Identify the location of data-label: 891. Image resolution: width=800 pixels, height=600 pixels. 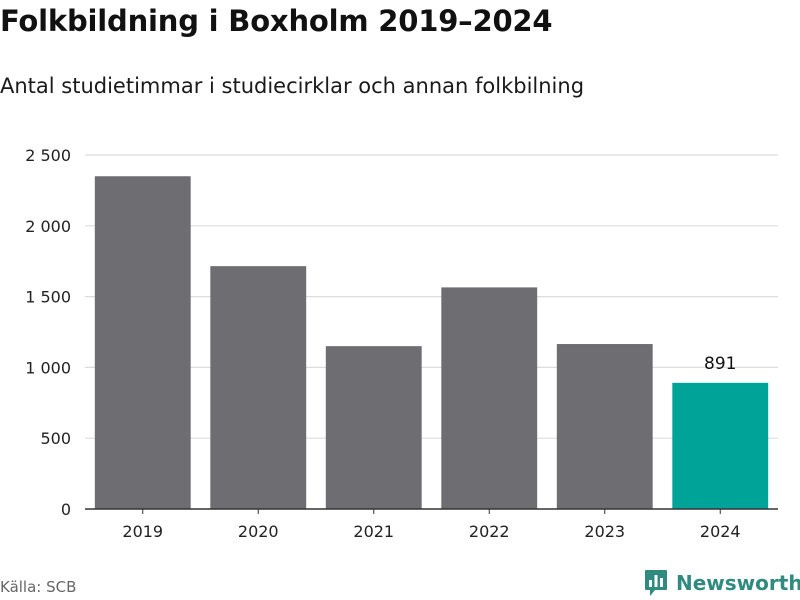
(720, 364).